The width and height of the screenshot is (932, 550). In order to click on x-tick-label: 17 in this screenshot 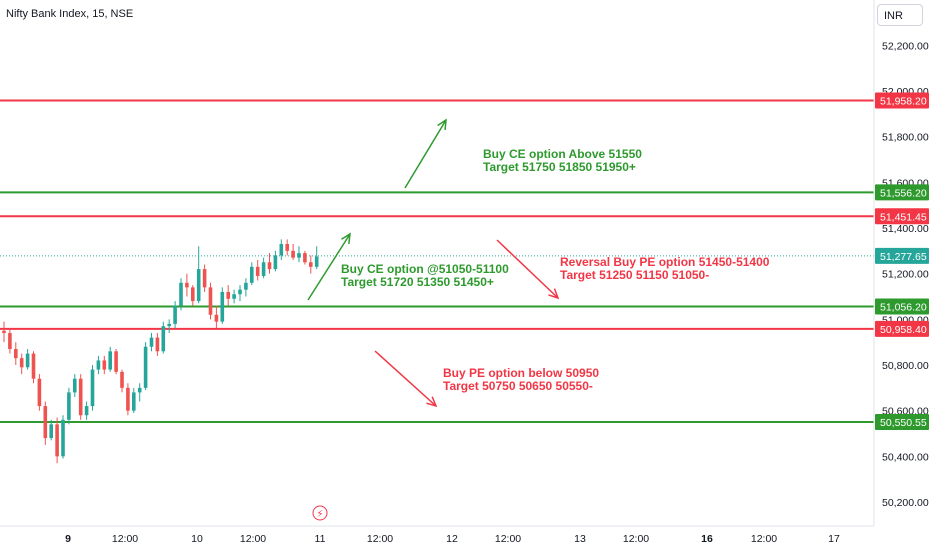, I will do `click(834, 539)`.